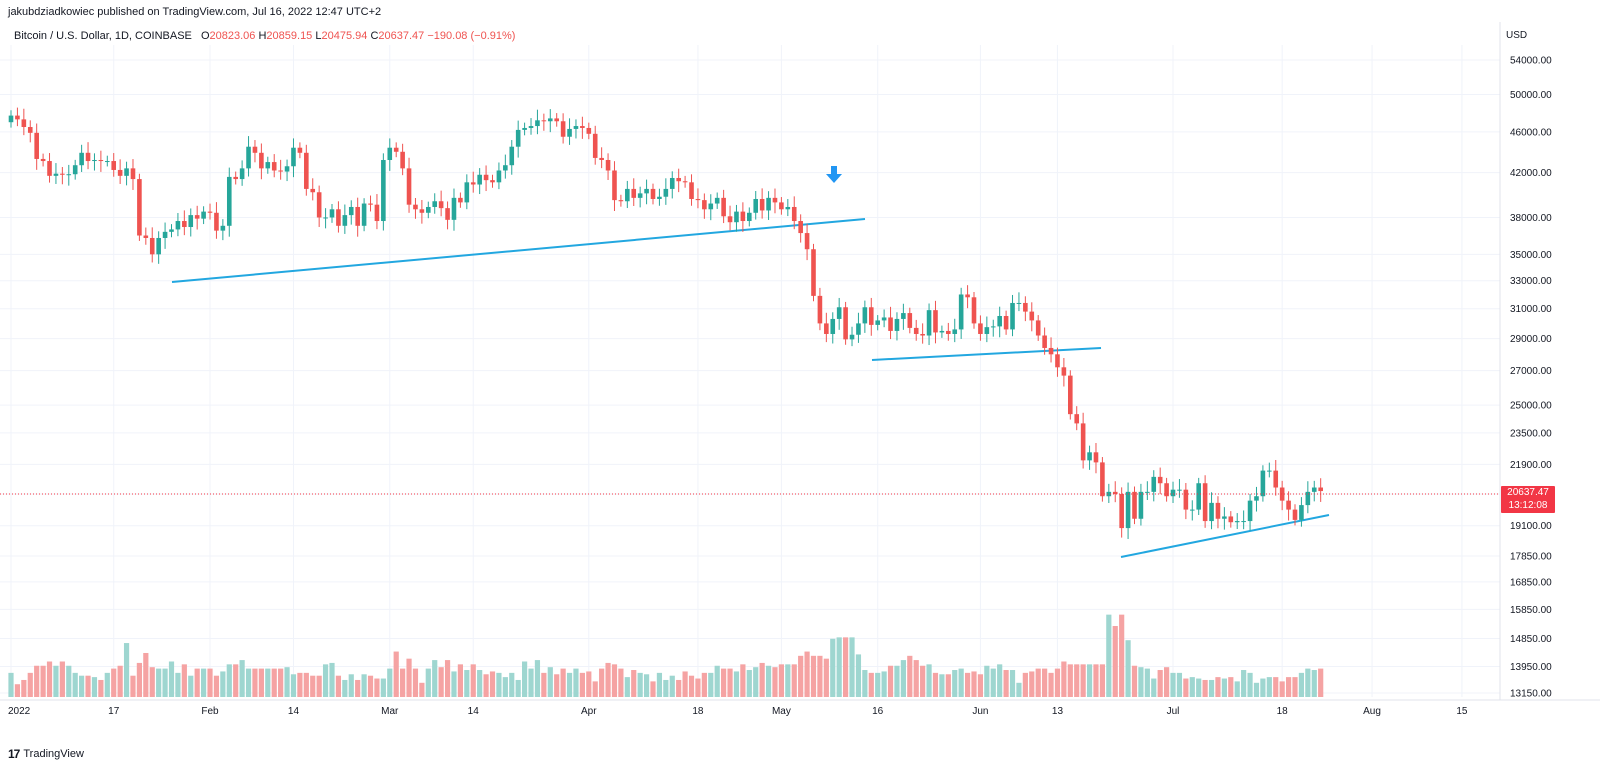  Describe the element at coordinates (1531, 218) in the screenshot. I see `y-tick-label: 38000.00` at that location.